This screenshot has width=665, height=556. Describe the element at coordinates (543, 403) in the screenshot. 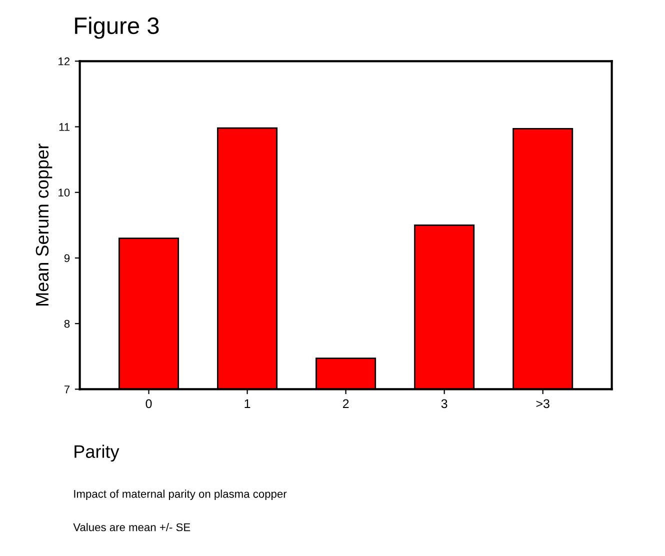

I see `x-tick-label: >3` at that location.